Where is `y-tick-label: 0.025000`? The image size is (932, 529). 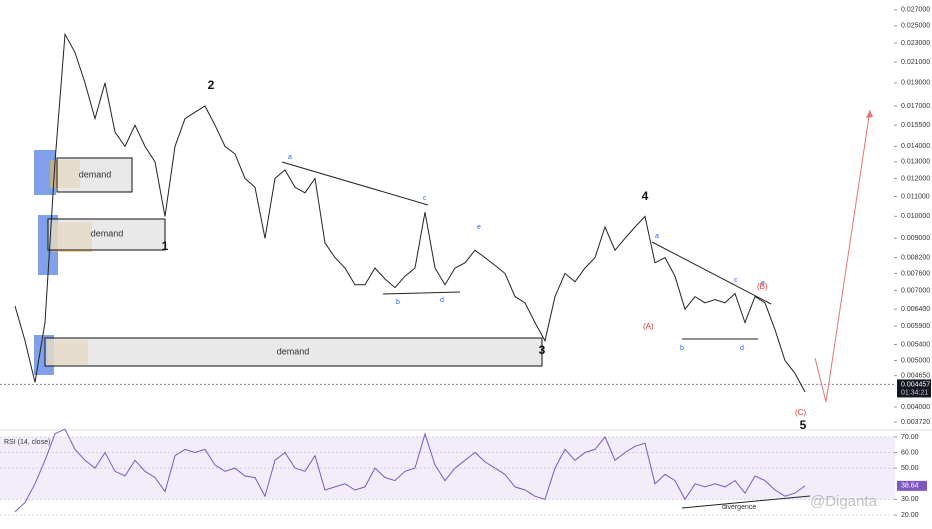
y-tick-label: 0.025000 is located at coordinates (915, 26).